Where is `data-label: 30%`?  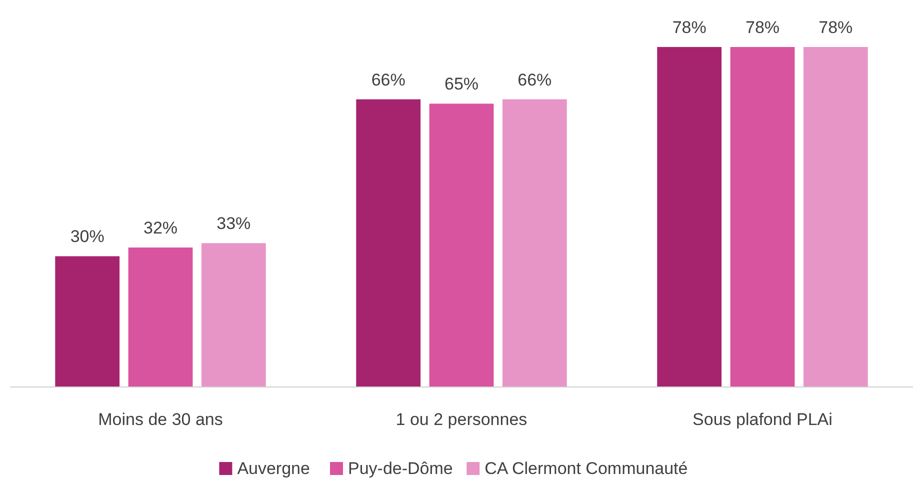
data-label: 30% is located at coordinates (87, 236).